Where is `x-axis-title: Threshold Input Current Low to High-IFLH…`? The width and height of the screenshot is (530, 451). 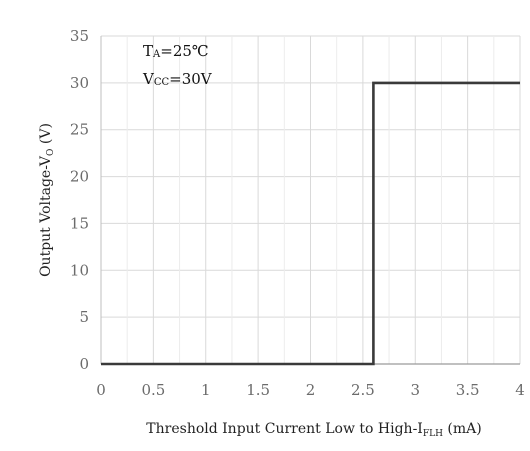
x-axis-title: Threshold Input Current Low to High-IFLH… is located at coordinates (313, 430).